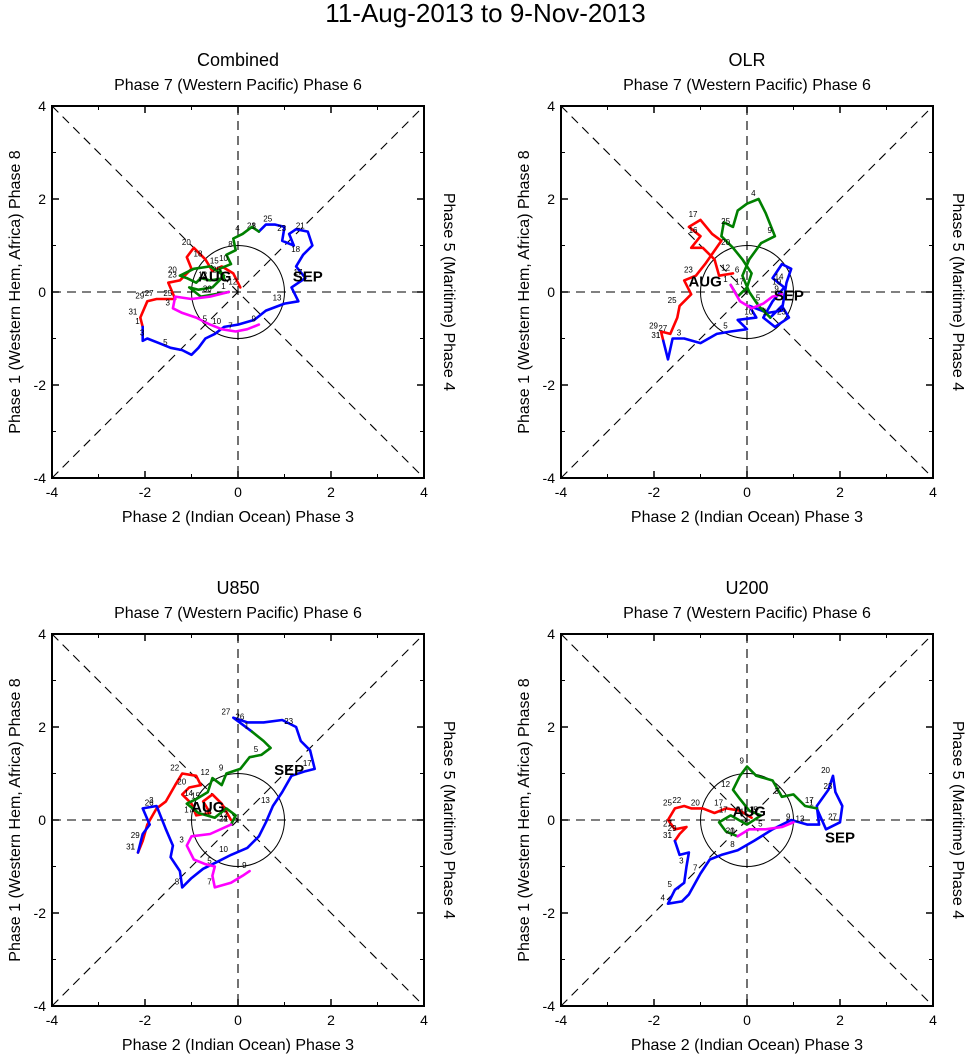  What do you see at coordinates (195, 795) in the screenshot?
I see `day-label-aug: 15` at bounding box center [195, 795].